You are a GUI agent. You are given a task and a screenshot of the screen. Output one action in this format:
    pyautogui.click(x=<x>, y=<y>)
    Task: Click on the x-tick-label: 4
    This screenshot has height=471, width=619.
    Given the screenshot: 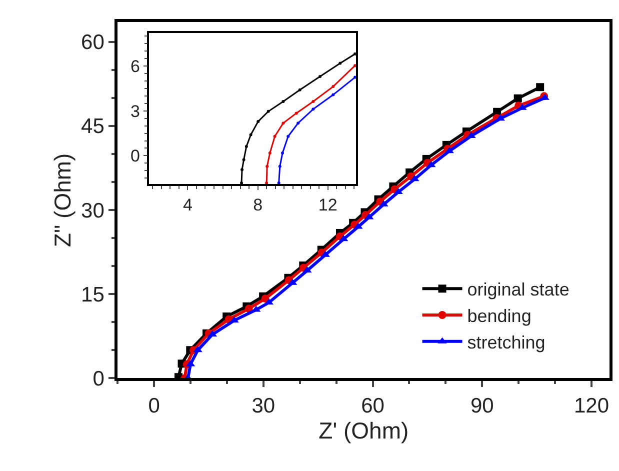 What is the action you would take?
    pyautogui.click(x=187, y=204)
    